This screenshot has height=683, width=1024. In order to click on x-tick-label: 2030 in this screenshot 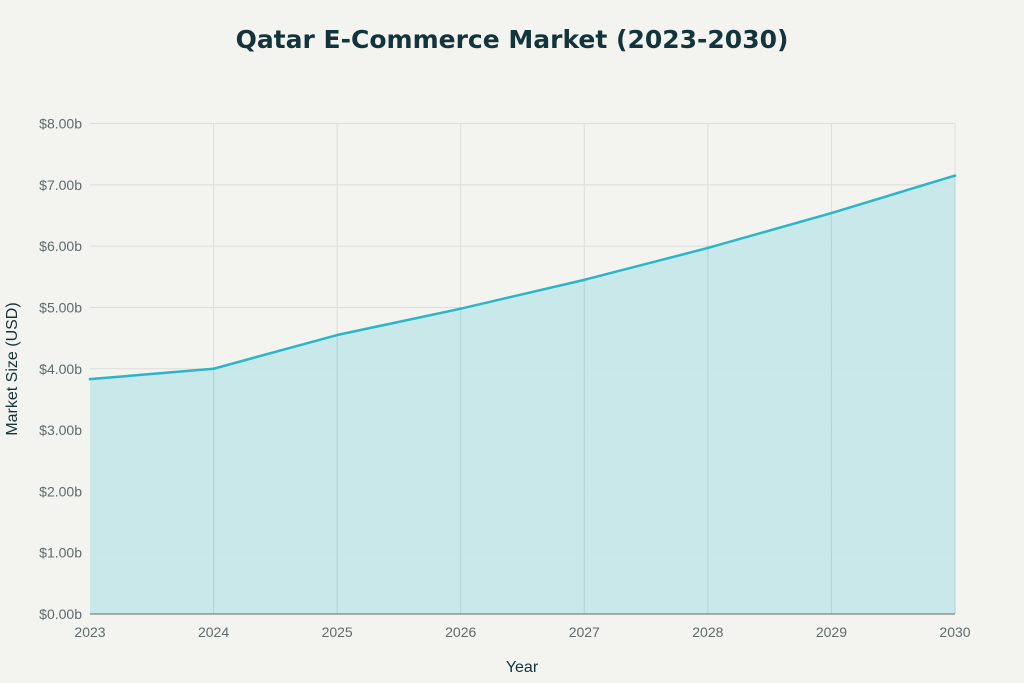, I will do `click(954, 632)`.